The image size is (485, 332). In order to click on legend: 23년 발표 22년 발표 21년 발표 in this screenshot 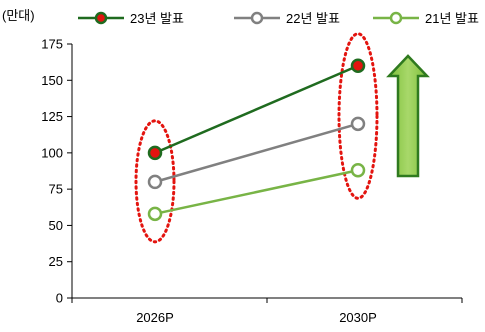, I will do `click(278, 18)`.